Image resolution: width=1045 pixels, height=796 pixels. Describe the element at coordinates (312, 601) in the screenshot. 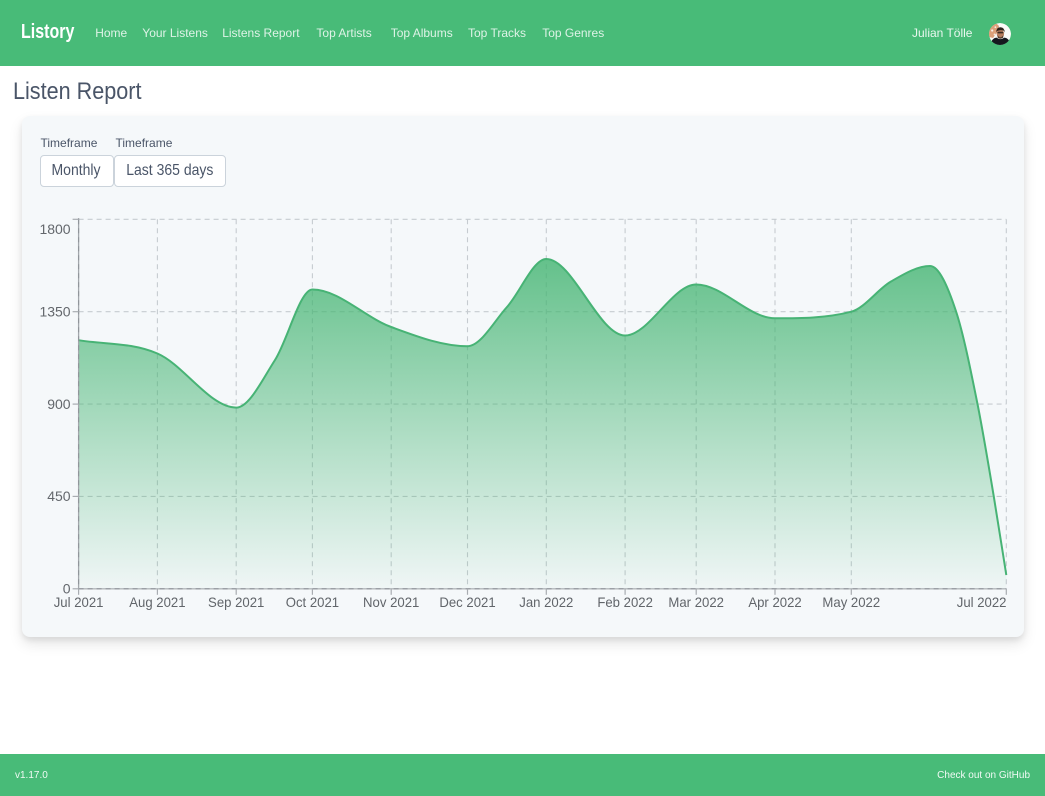

I see `svg-text: Oct 2021` at that location.